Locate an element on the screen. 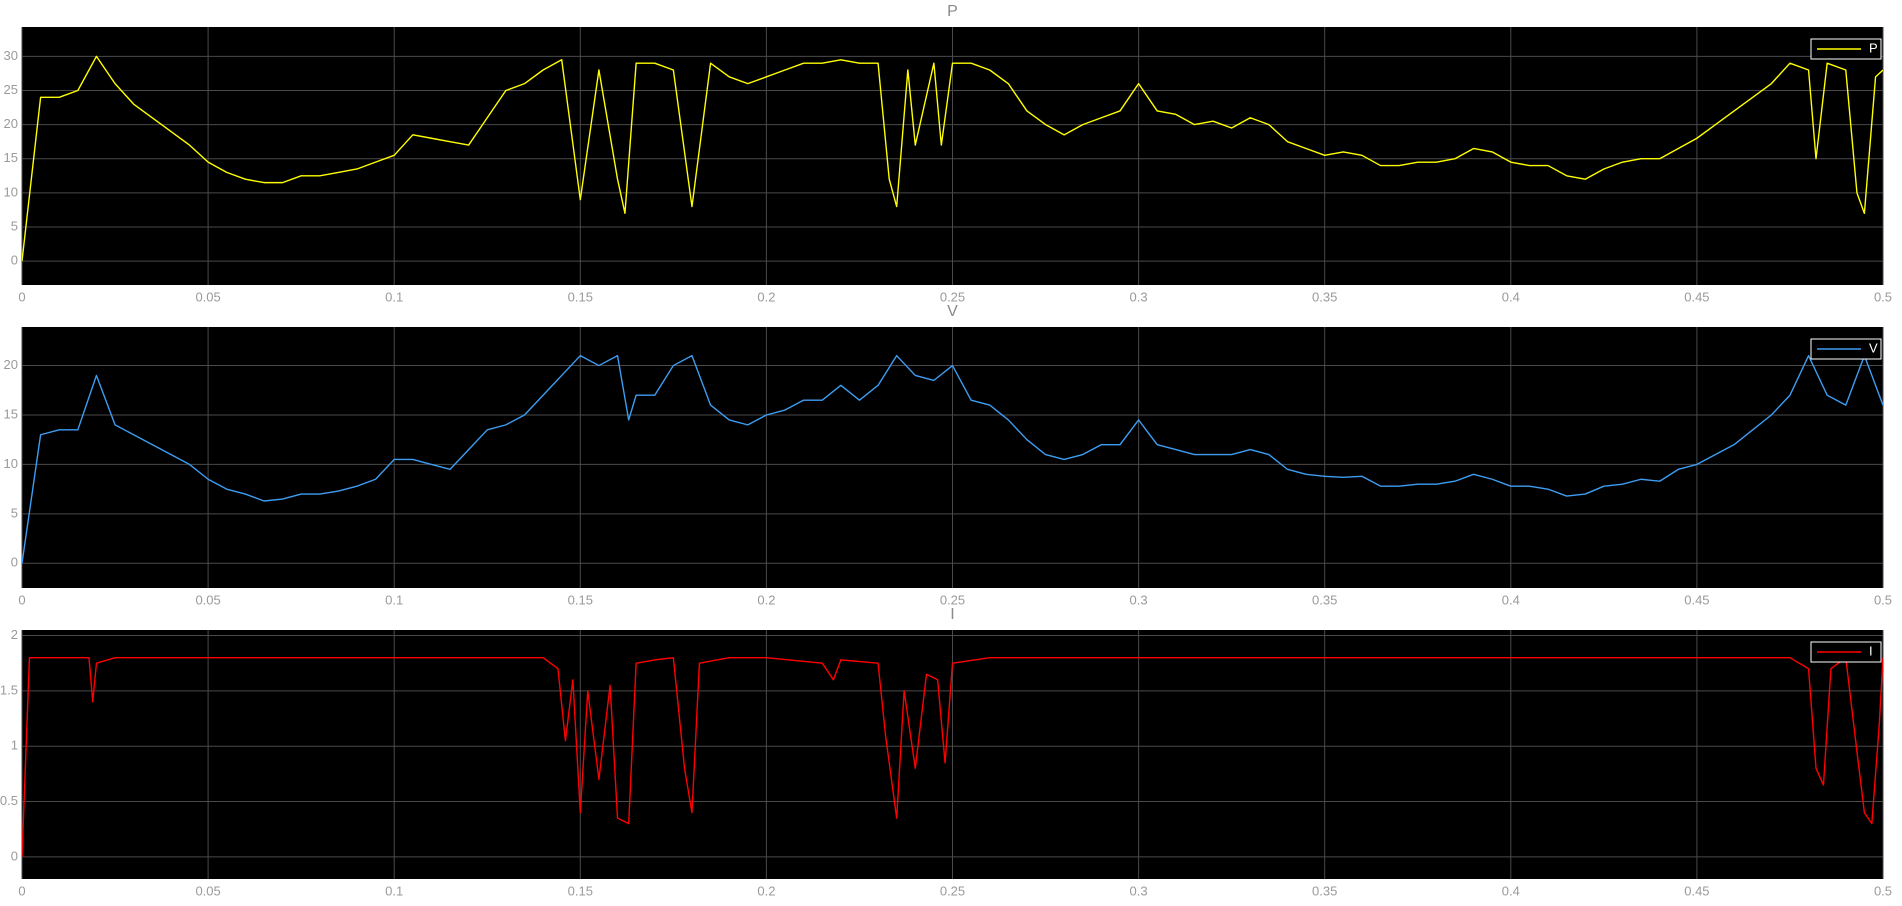  y-tick-label: 1.5 is located at coordinates (9, 689).